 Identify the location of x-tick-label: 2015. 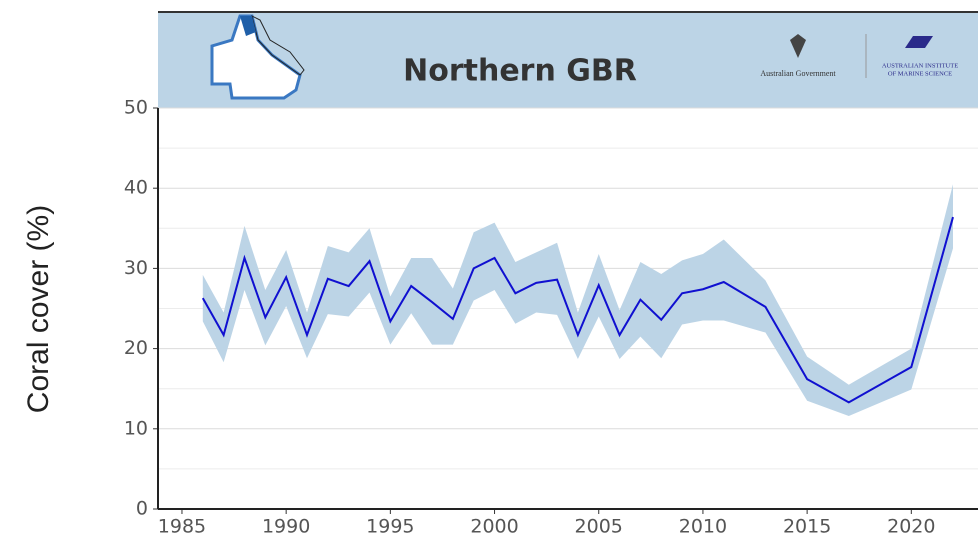
(807, 527).